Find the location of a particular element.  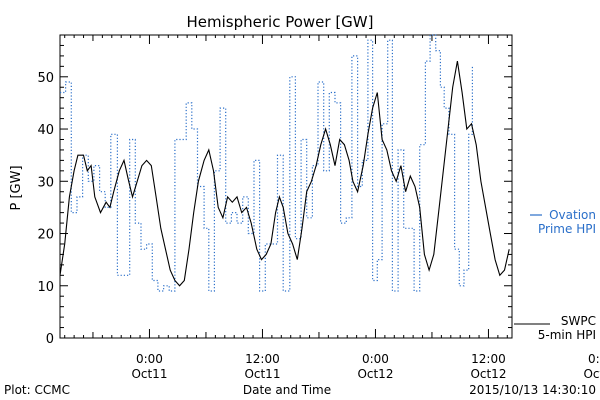

legend-label-swpc-line1: SWPC is located at coordinates (578, 321).